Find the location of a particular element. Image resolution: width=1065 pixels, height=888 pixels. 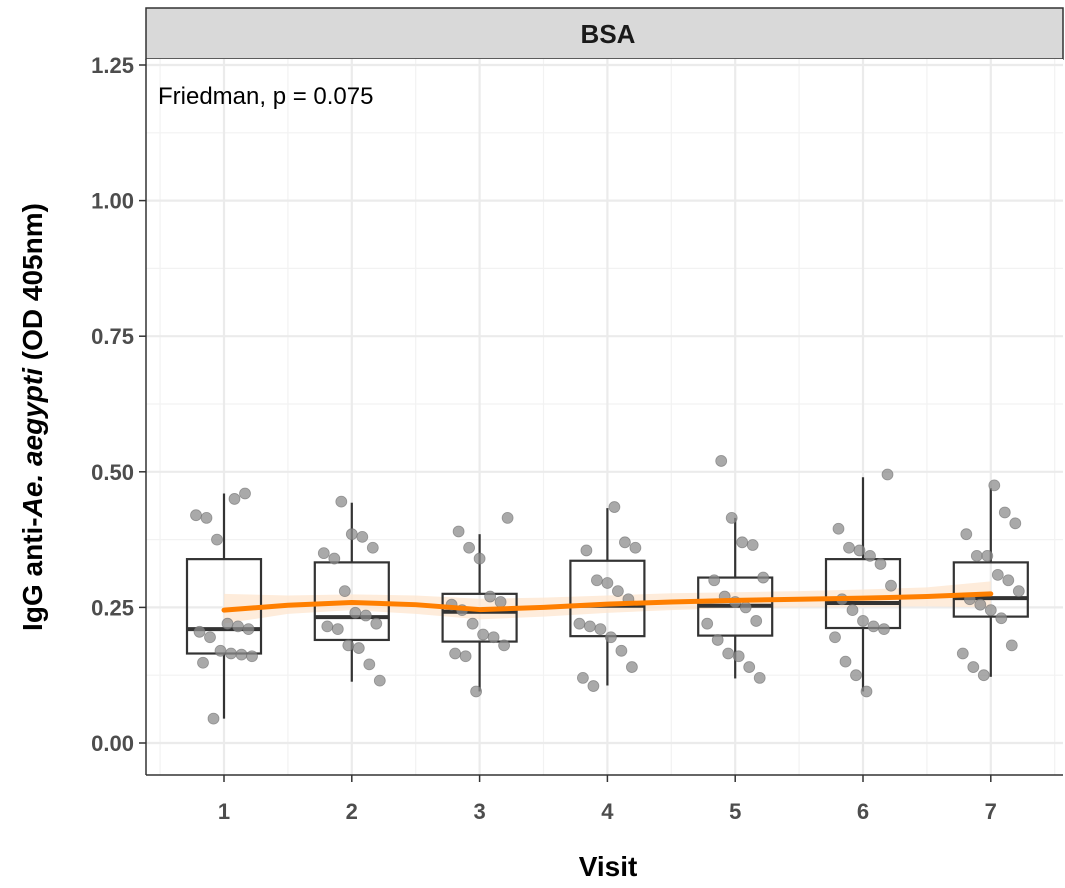

strip-header: BSA is located at coordinates (604, 33).